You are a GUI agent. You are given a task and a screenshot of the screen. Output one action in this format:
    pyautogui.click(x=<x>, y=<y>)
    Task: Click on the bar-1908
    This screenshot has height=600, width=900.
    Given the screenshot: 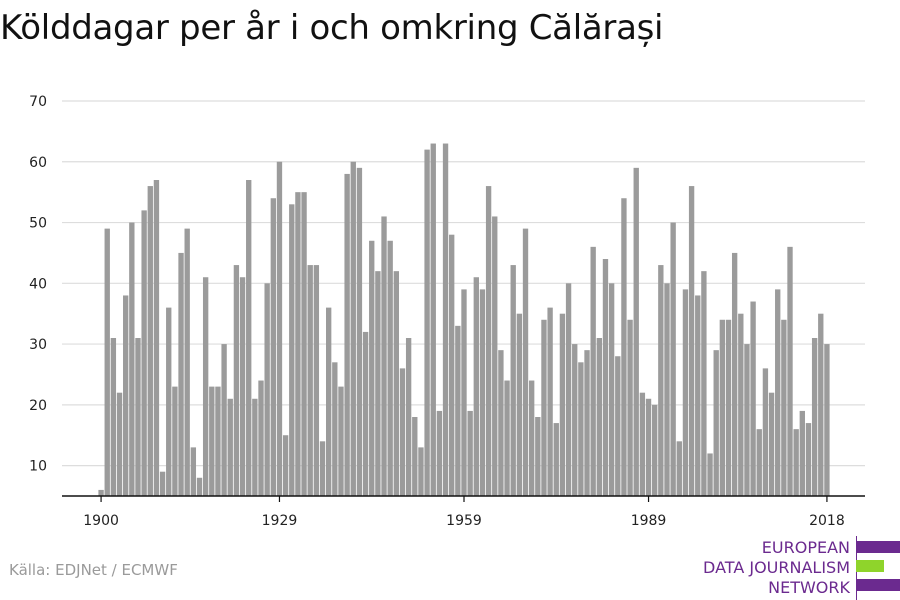 What is the action you would take?
    pyautogui.click(x=150, y=341)
    